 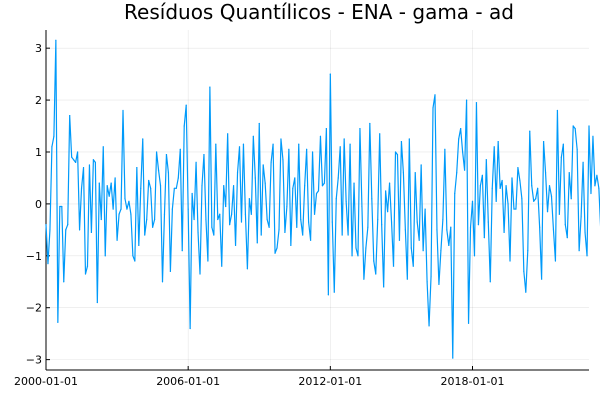 What do you see at coordinates (38, 152) in the screenshot?
I see `y-tick-label: 1` at bounding box center [38, 152].